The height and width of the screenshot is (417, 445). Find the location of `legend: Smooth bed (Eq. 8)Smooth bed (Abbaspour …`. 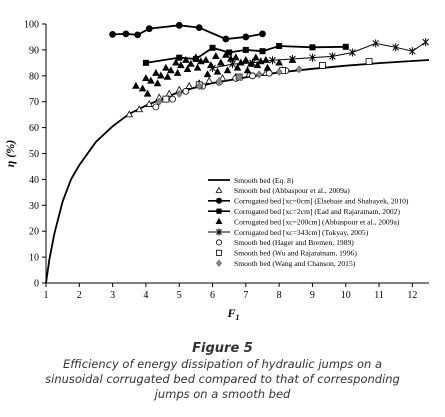

legend: Smooth bed (Eq. 8)Smooth bed (Abbaspour … is located at coordinates (308, 222).